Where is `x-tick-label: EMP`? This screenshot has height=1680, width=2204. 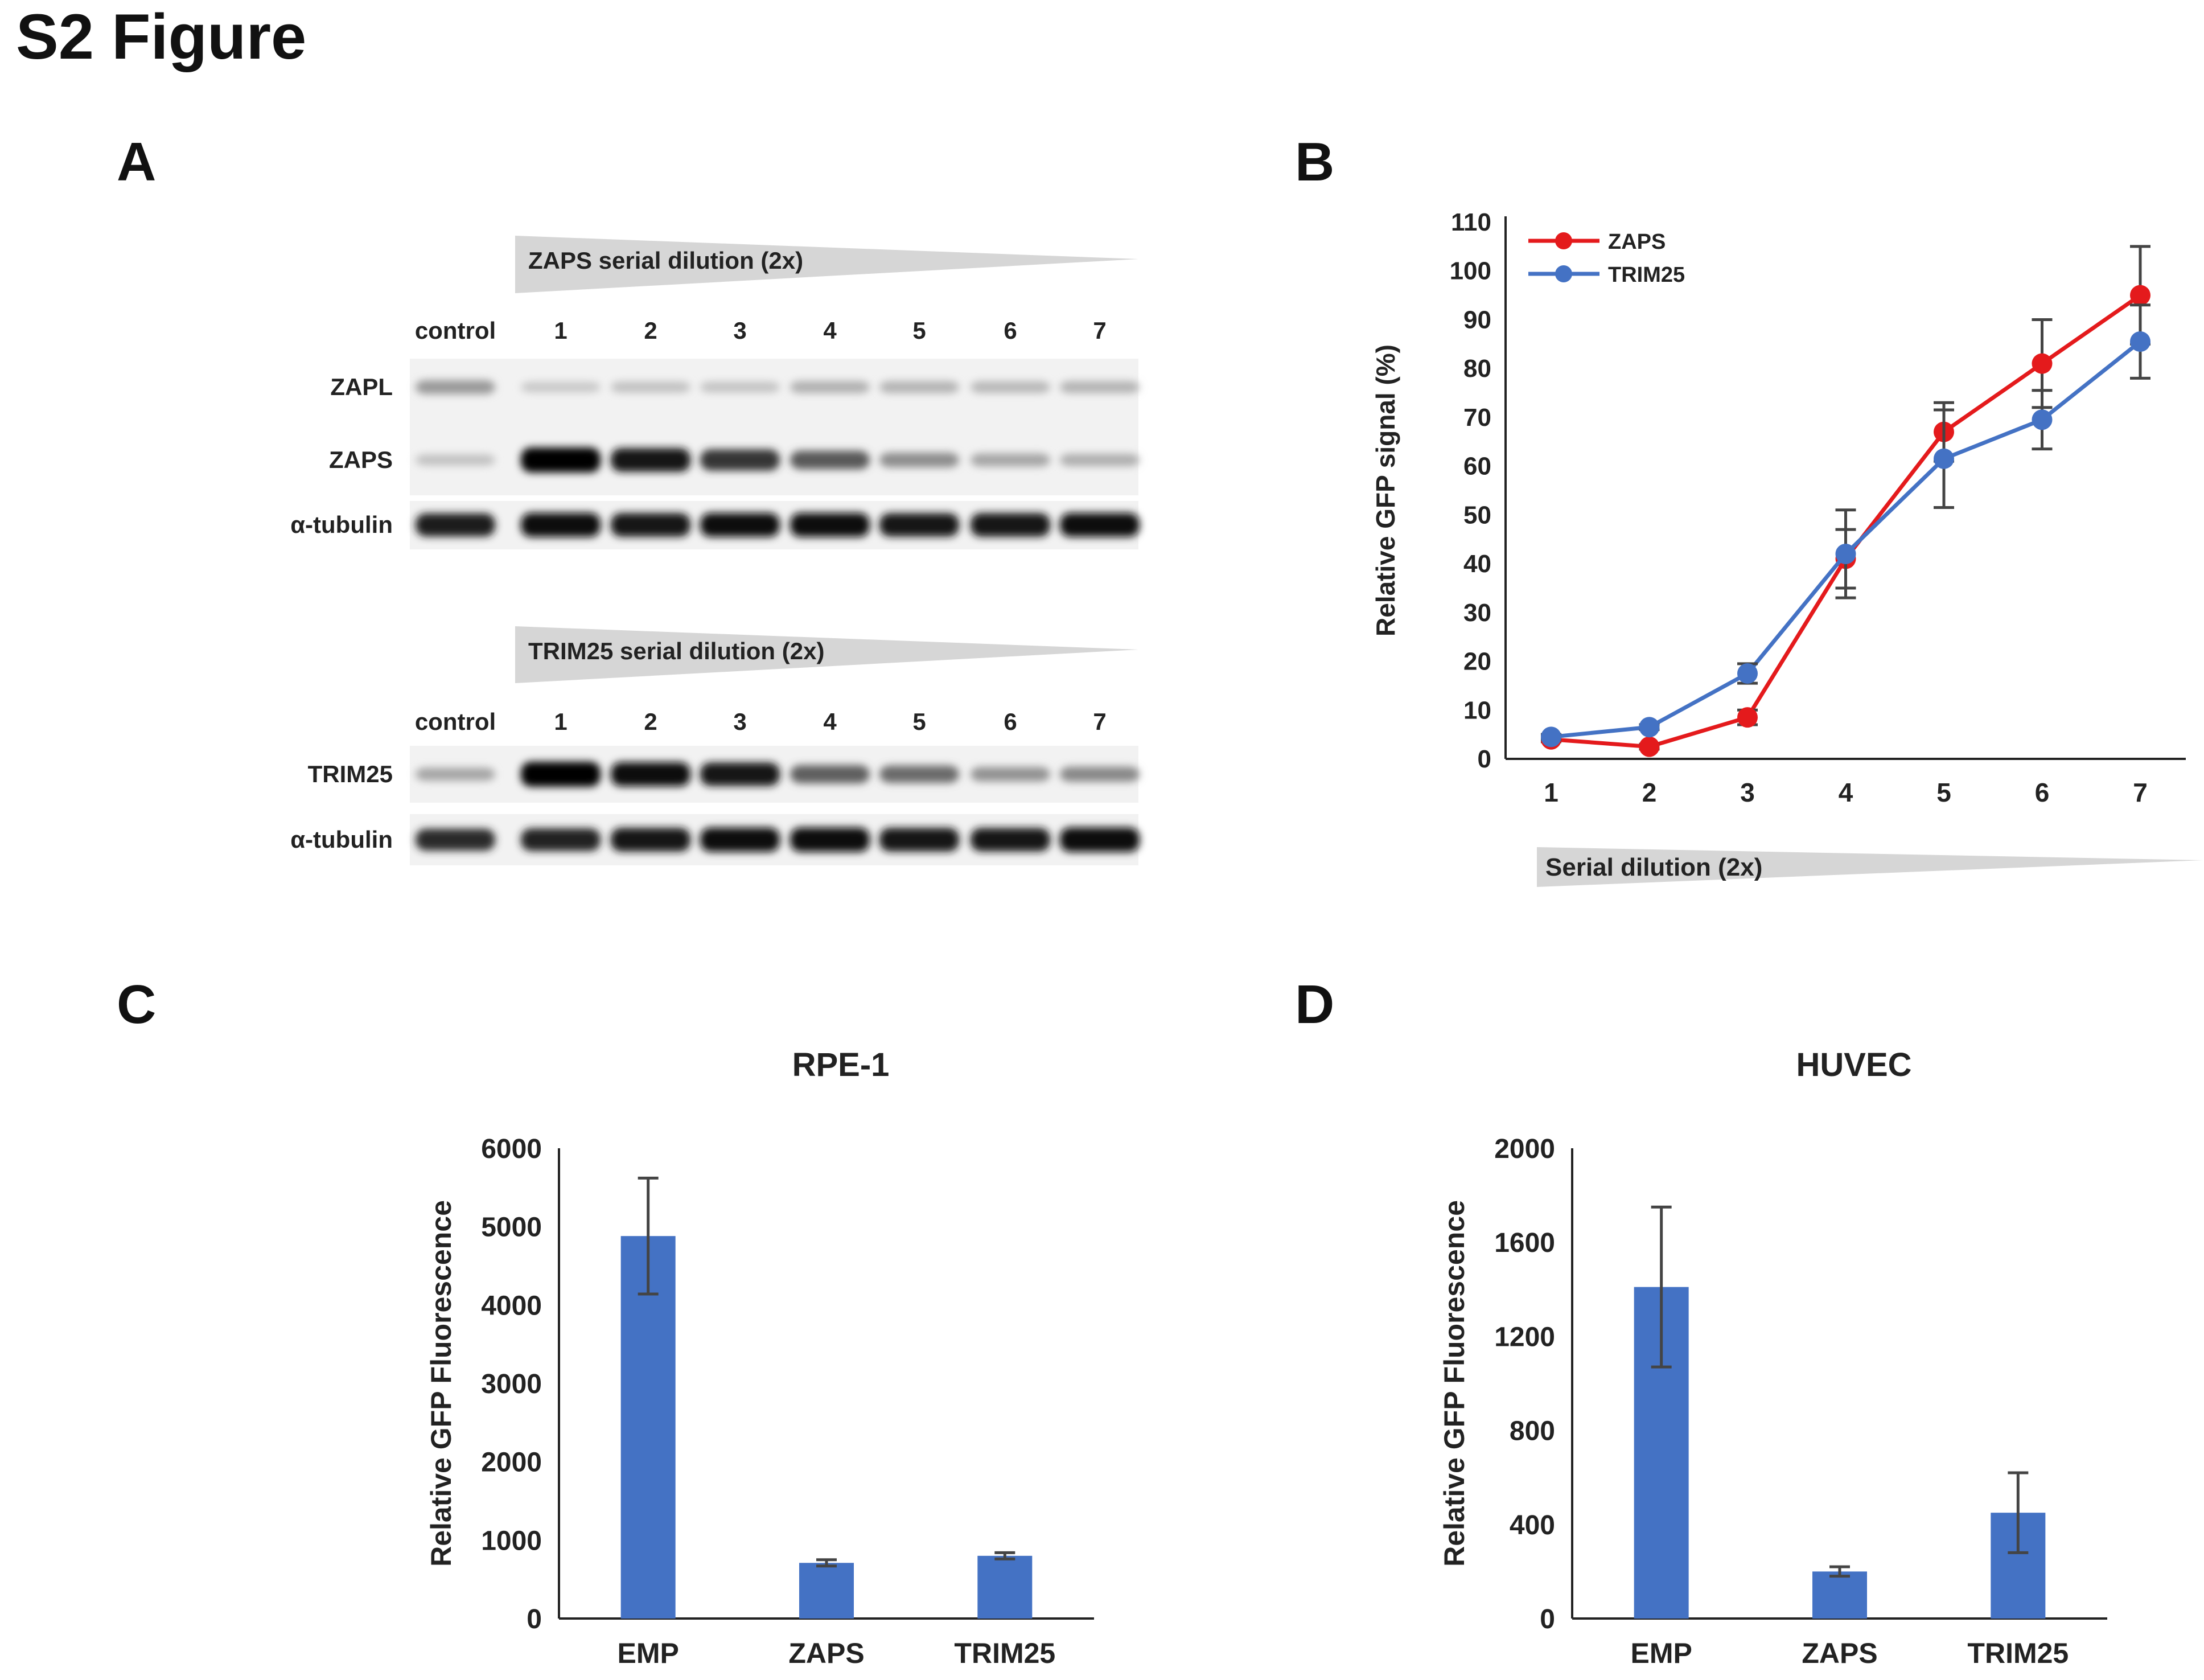
x-tick-label: EMP is located at coordinates (1661, 1653).